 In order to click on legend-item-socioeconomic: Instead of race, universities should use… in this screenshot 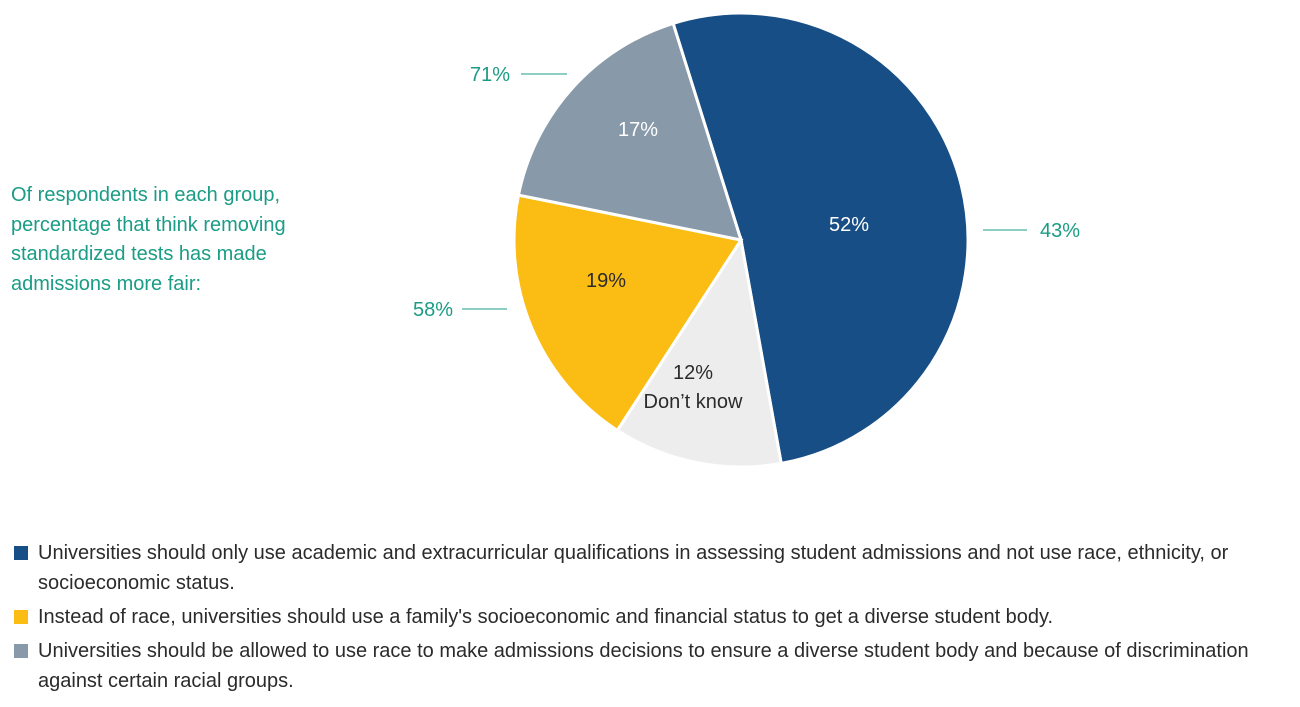, I will do `click(649, 617)`.